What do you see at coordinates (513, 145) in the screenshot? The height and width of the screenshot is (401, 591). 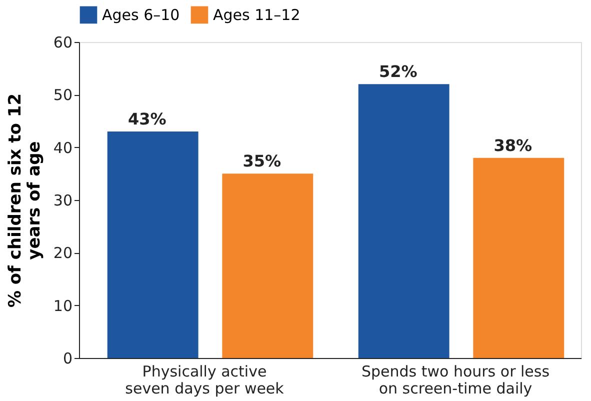 I see `data-label: 38%` at bounding box center [513, 145].